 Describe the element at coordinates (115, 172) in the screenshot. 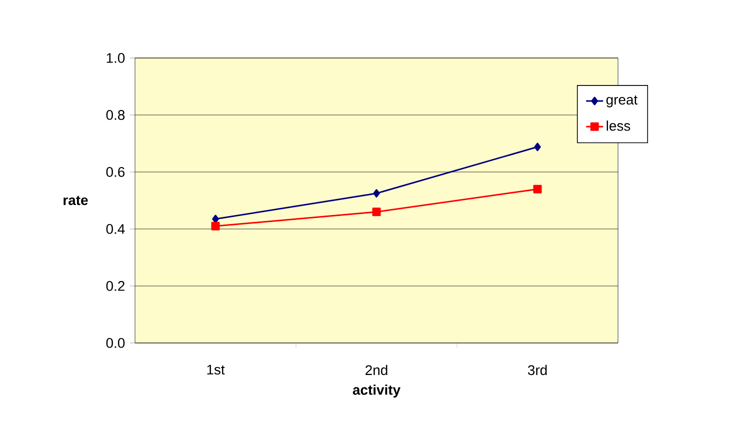

I see `y-tick-label: 0.6` at that location.